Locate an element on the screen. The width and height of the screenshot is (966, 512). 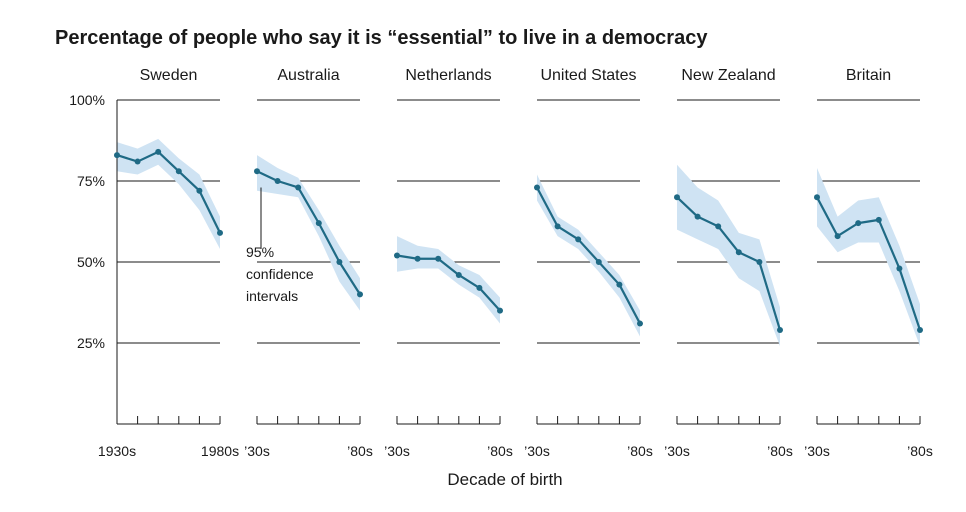
panel-australia: Australia ’30s ’80s is located at coordinates (308, 263).